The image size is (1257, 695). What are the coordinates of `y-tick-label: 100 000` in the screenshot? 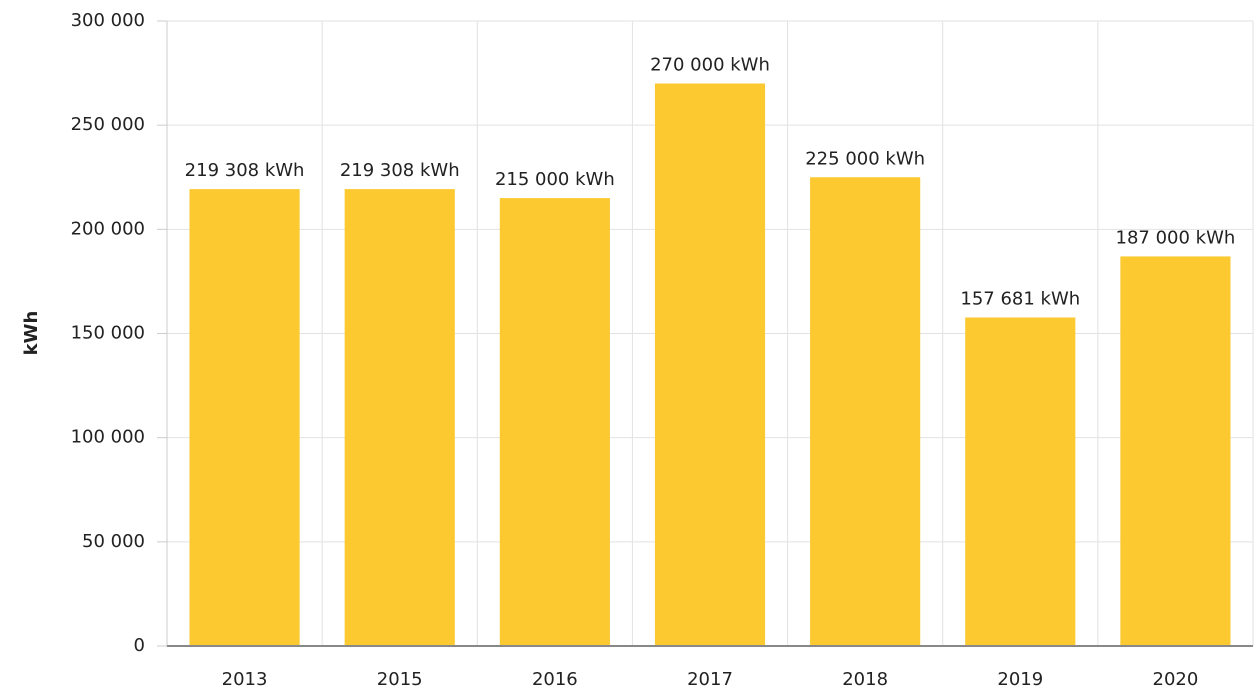 It's located at (108, 437).